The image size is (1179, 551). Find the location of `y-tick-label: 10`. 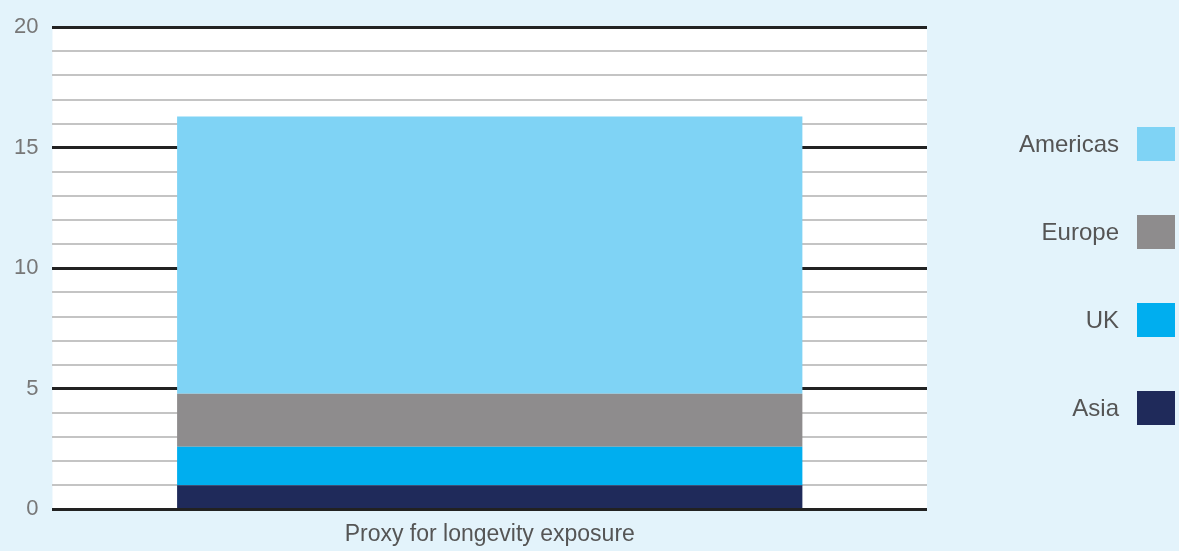

y-tick-label: 10 is located at coordinates (26, 267).